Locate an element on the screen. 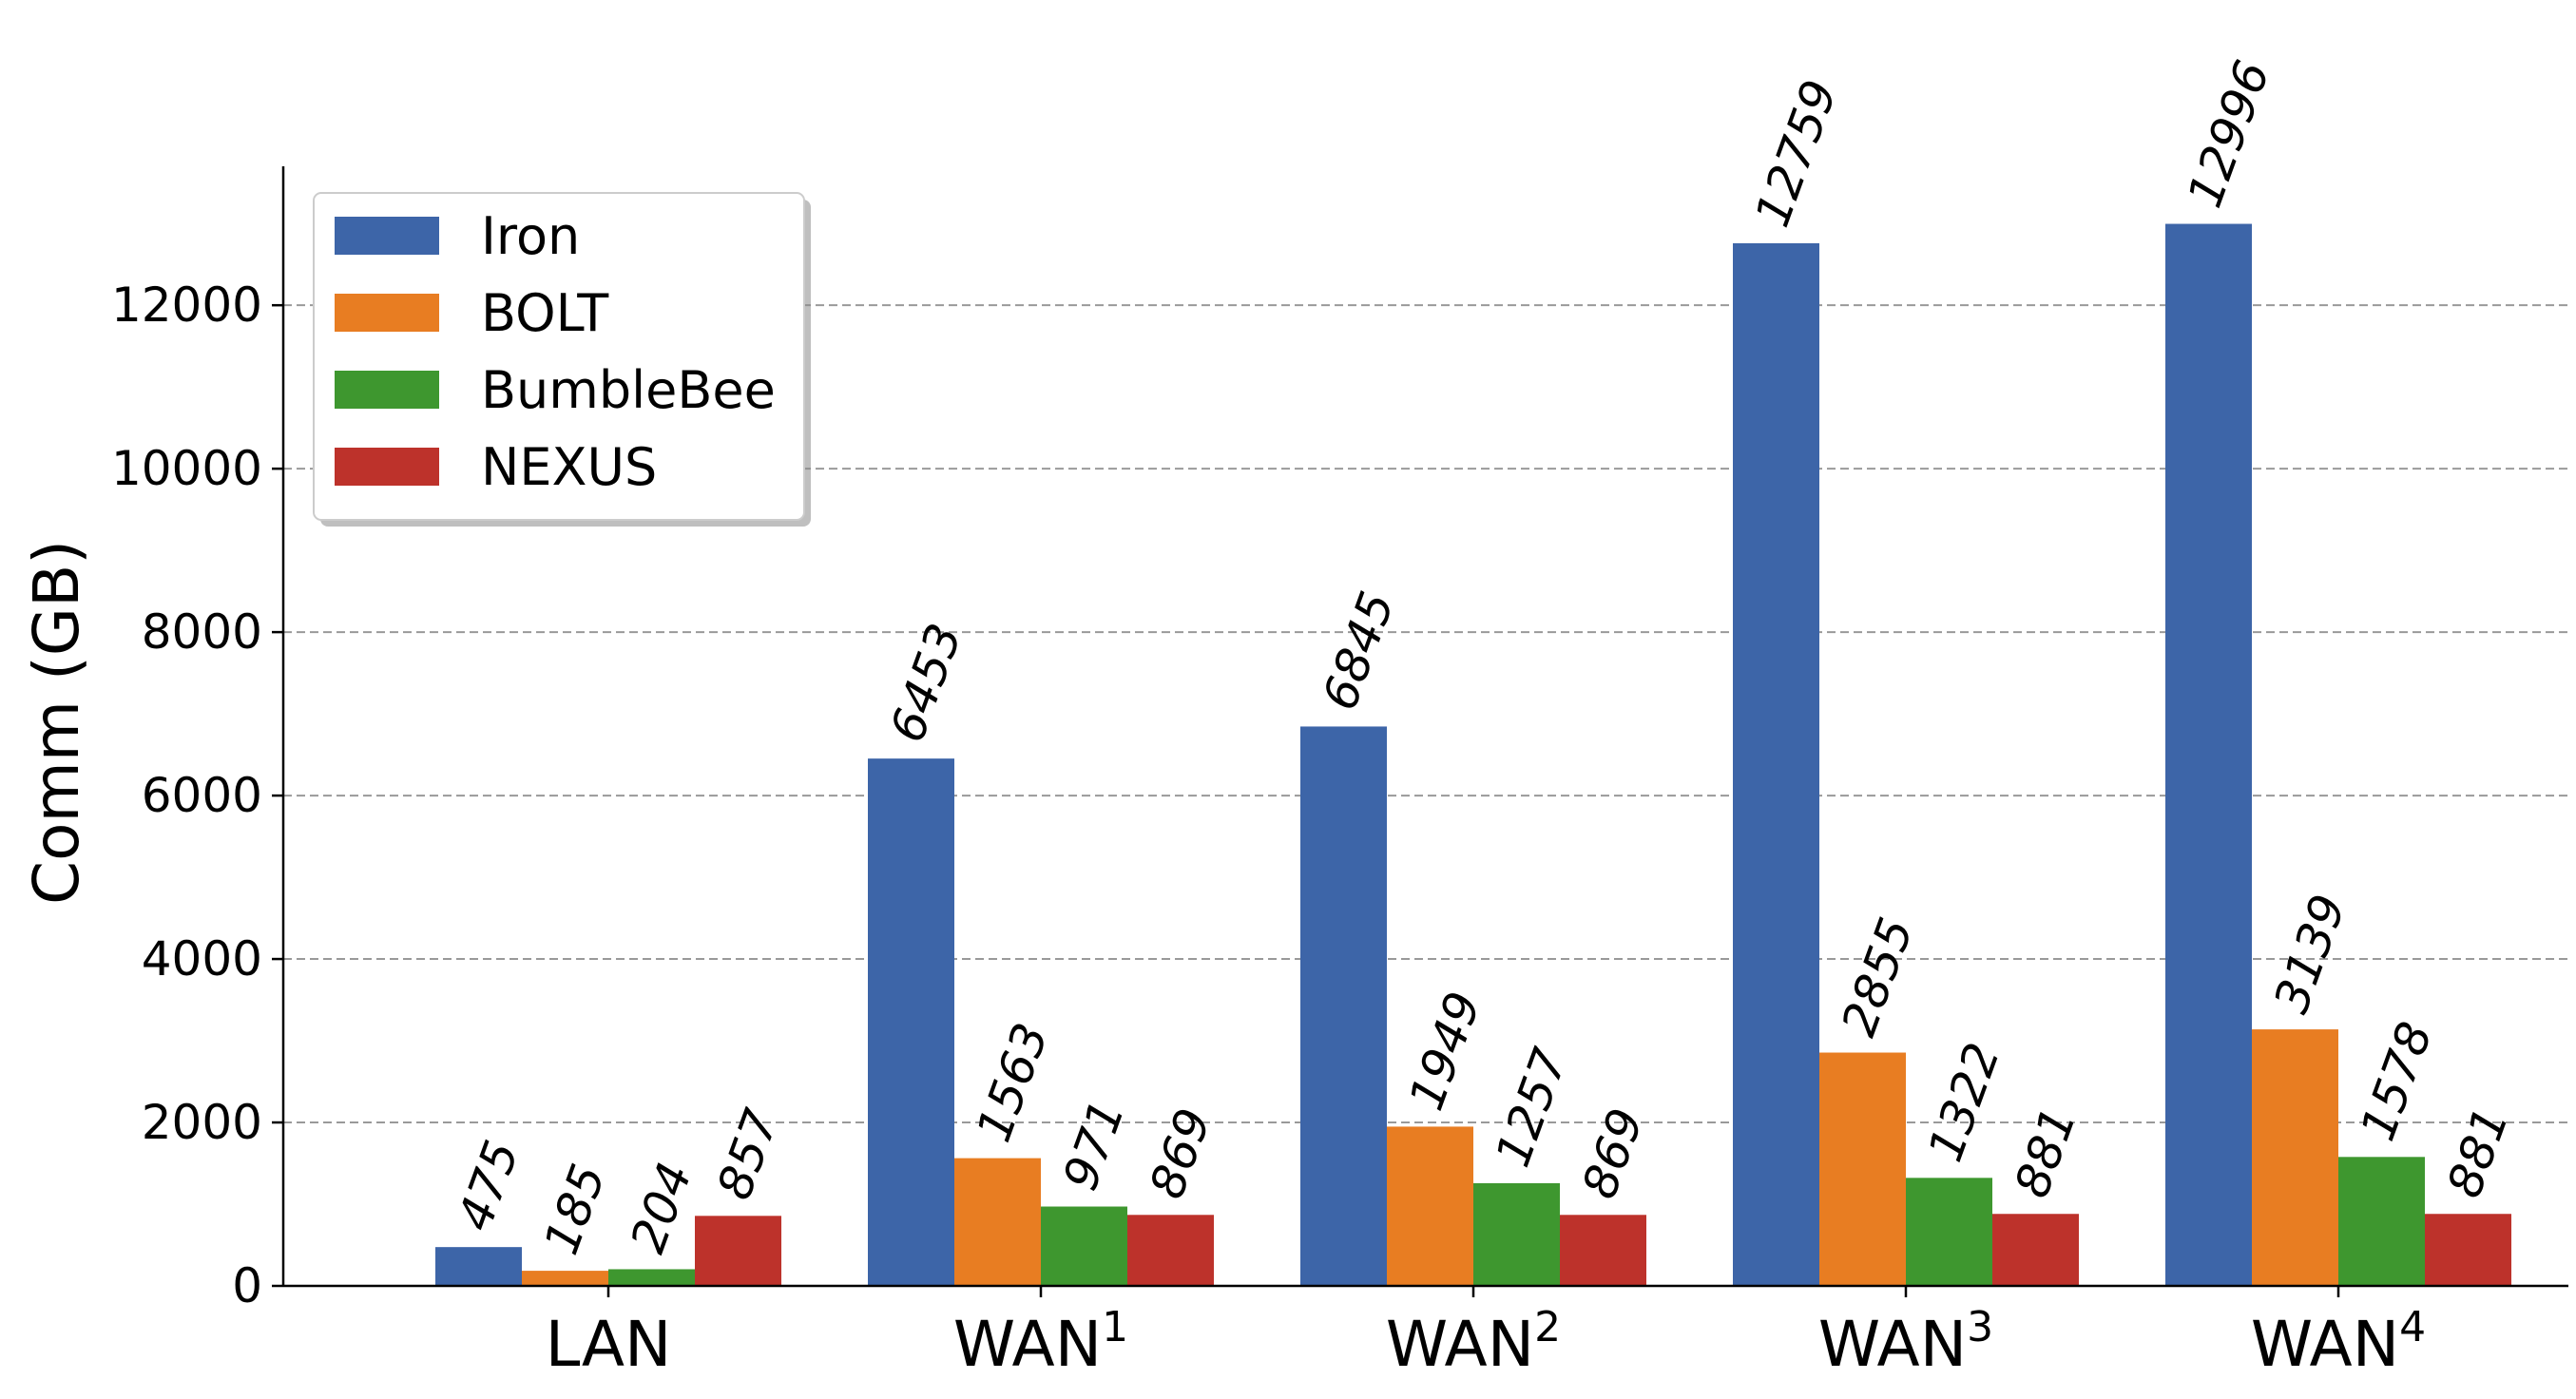  legend-swatch-bumblebee is located at coordinates (387, 390).